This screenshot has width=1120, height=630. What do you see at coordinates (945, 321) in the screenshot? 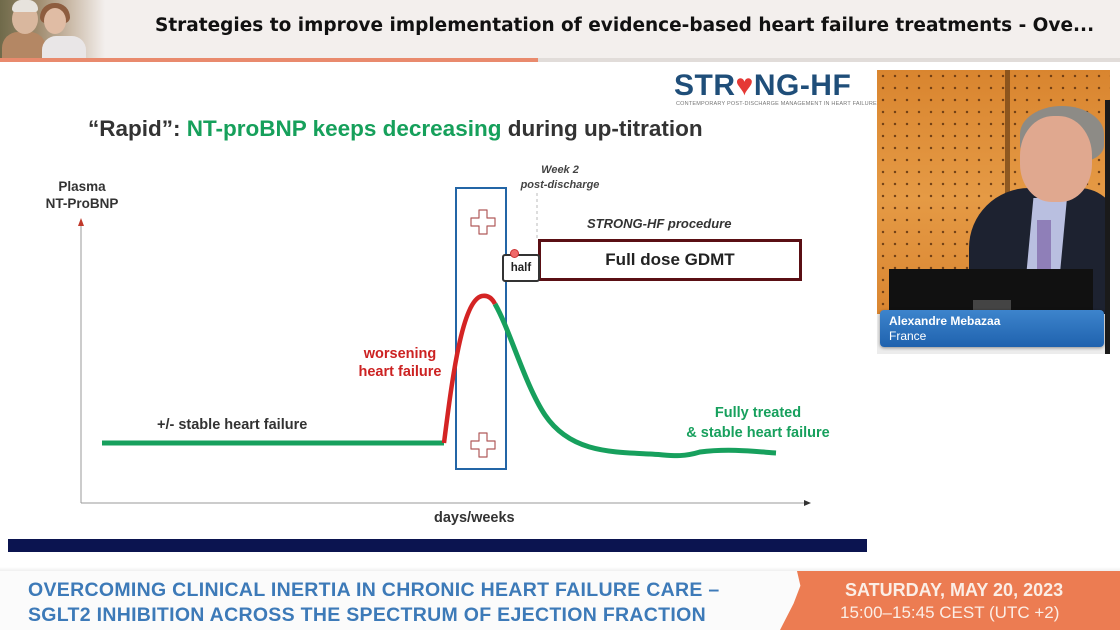
I see `speaker-name: Alexandre Mebazaa` at bounding box center [945, 321].